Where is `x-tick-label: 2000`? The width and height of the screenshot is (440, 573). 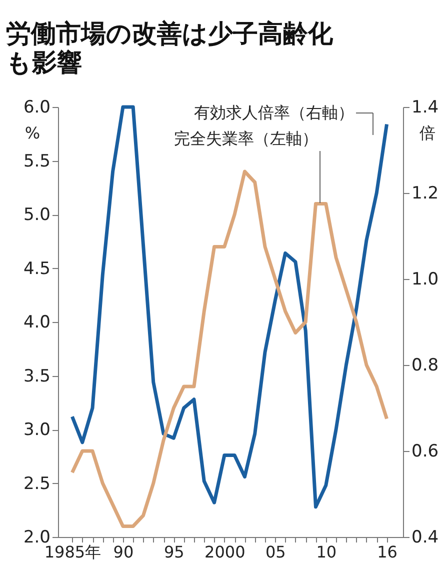
x-tick-label: 2000 is located at coordinates (225, 552).